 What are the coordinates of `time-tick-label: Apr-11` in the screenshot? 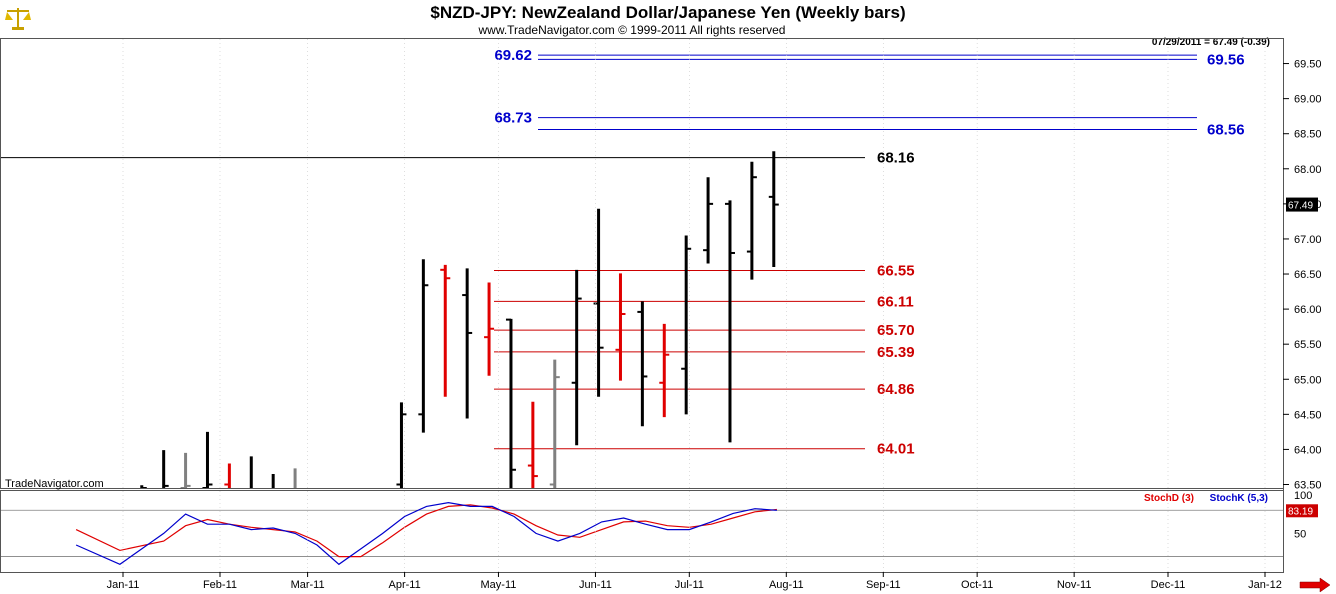 It's located at (404, 585).